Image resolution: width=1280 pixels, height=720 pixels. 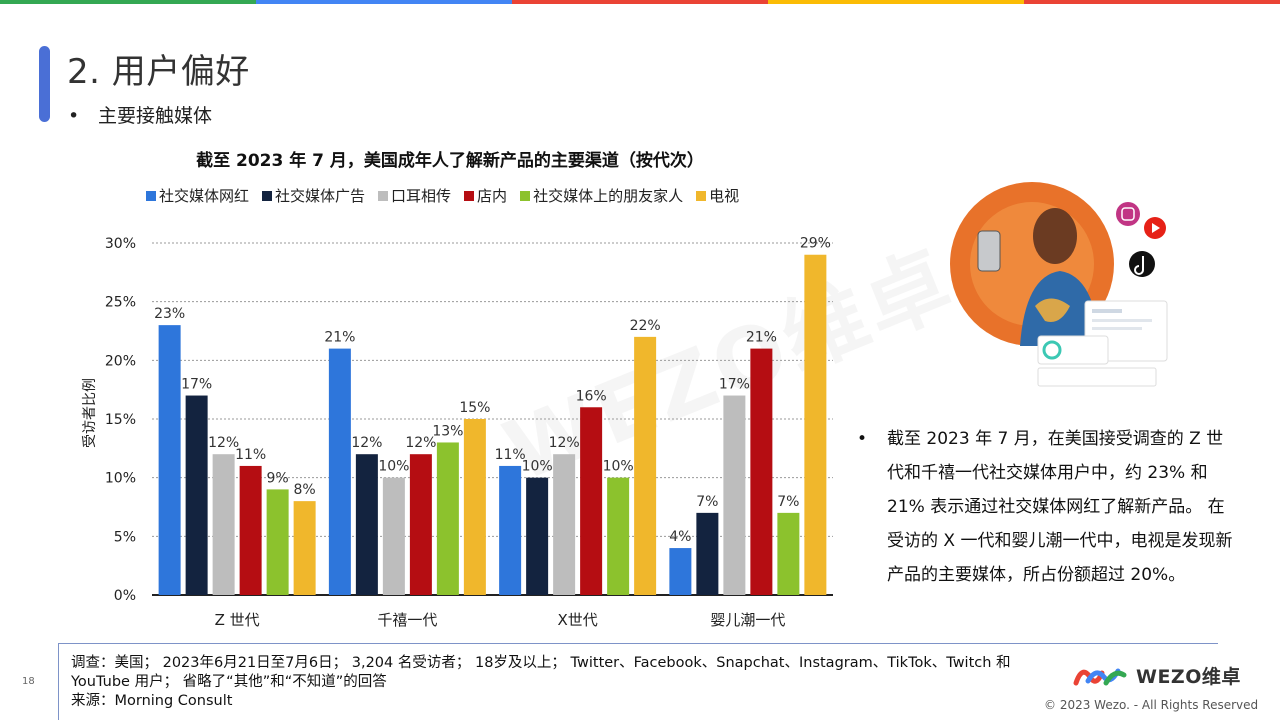 What do you see at coordinates (591, 396) in the screenshot?
I see `data-label: 16%` at bounding box center [591, 396].